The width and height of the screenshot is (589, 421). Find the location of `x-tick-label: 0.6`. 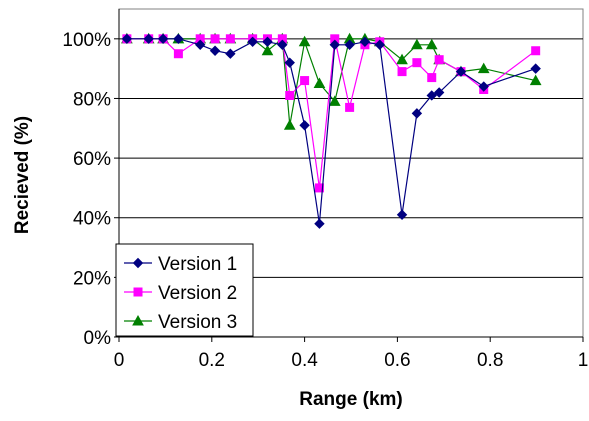

x-tick-label: 0.6 is located at coordinates (397, 360).